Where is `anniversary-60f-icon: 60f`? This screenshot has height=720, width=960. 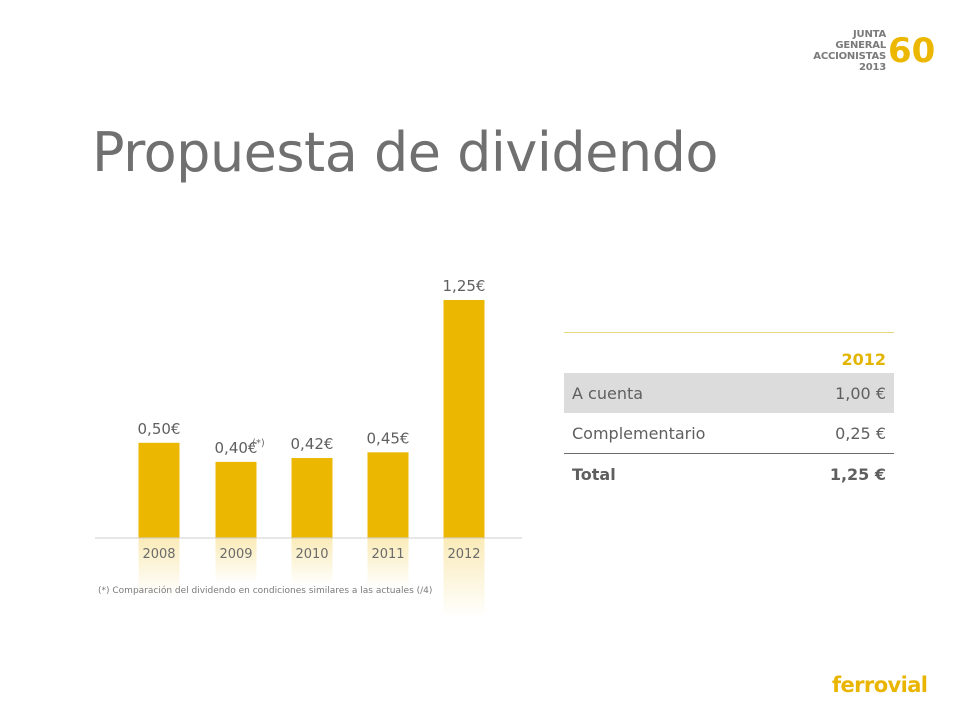 anniversary-60f-icon: 60f is located at coordinates (911, 50).